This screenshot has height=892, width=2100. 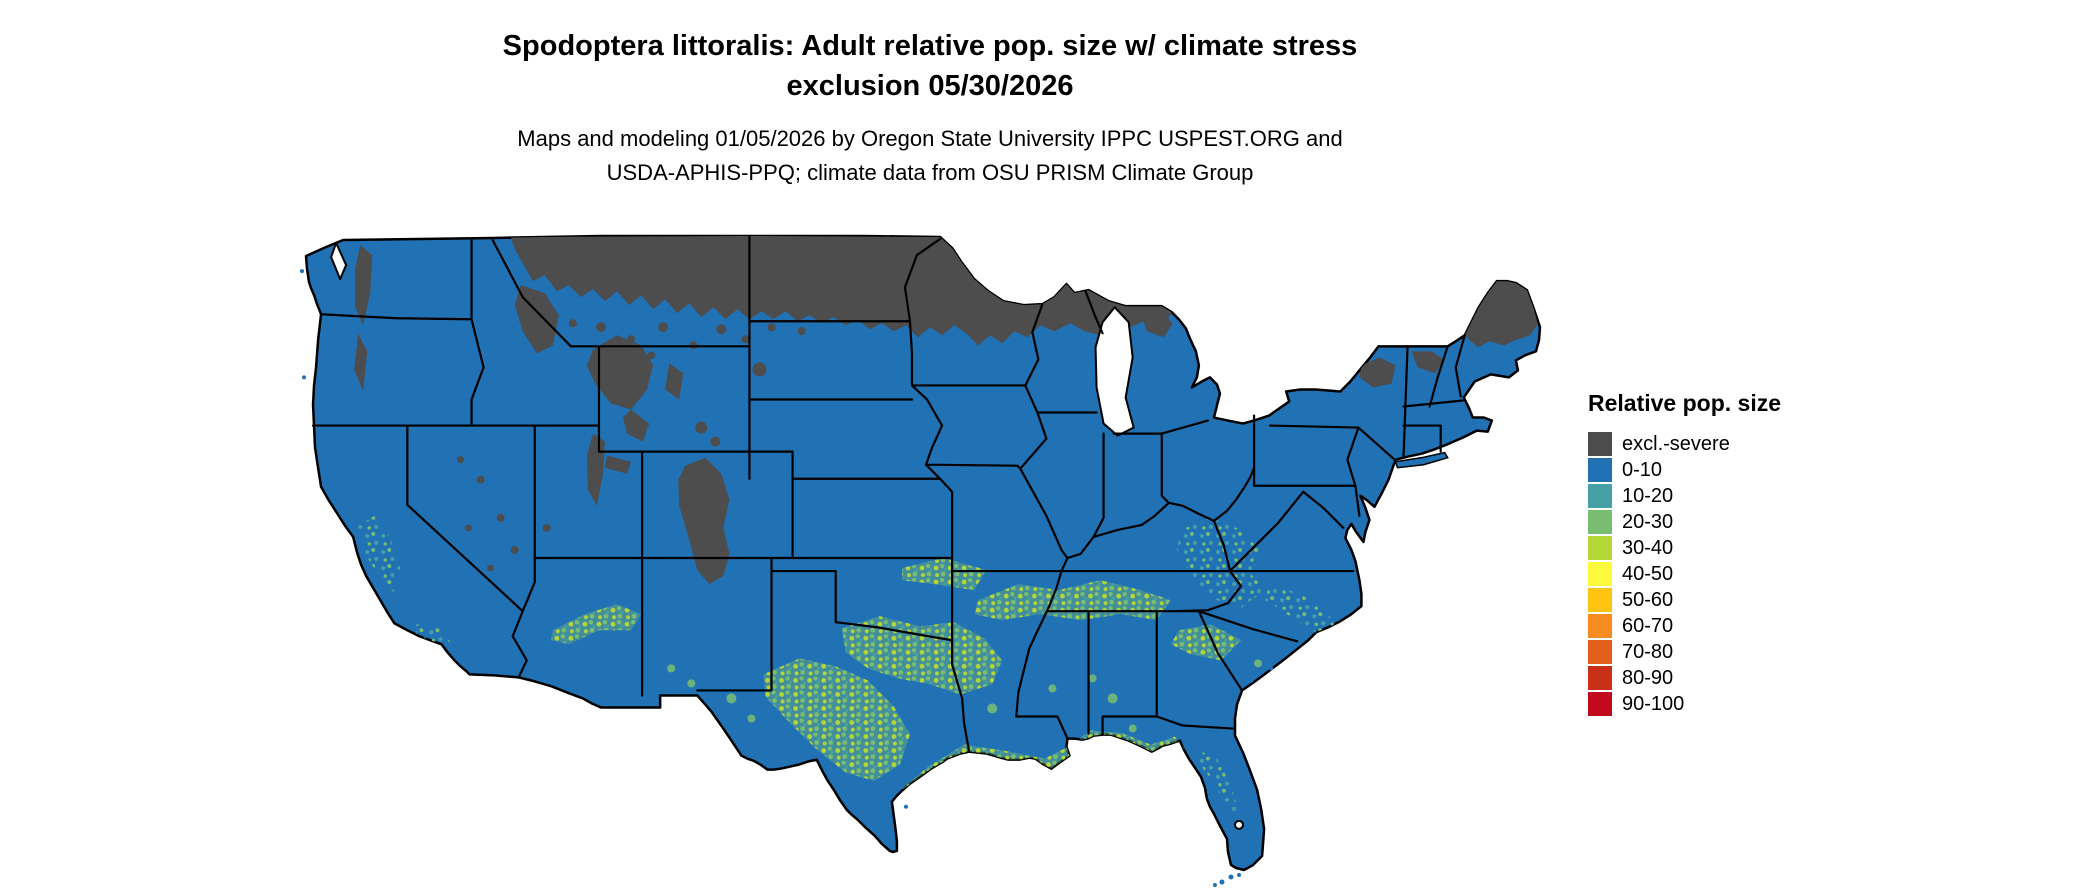 What do you see at coordinates (1600, 496) in the screenshot?
I see `legend-swatch-b10` at bounding box center [1600, 496].